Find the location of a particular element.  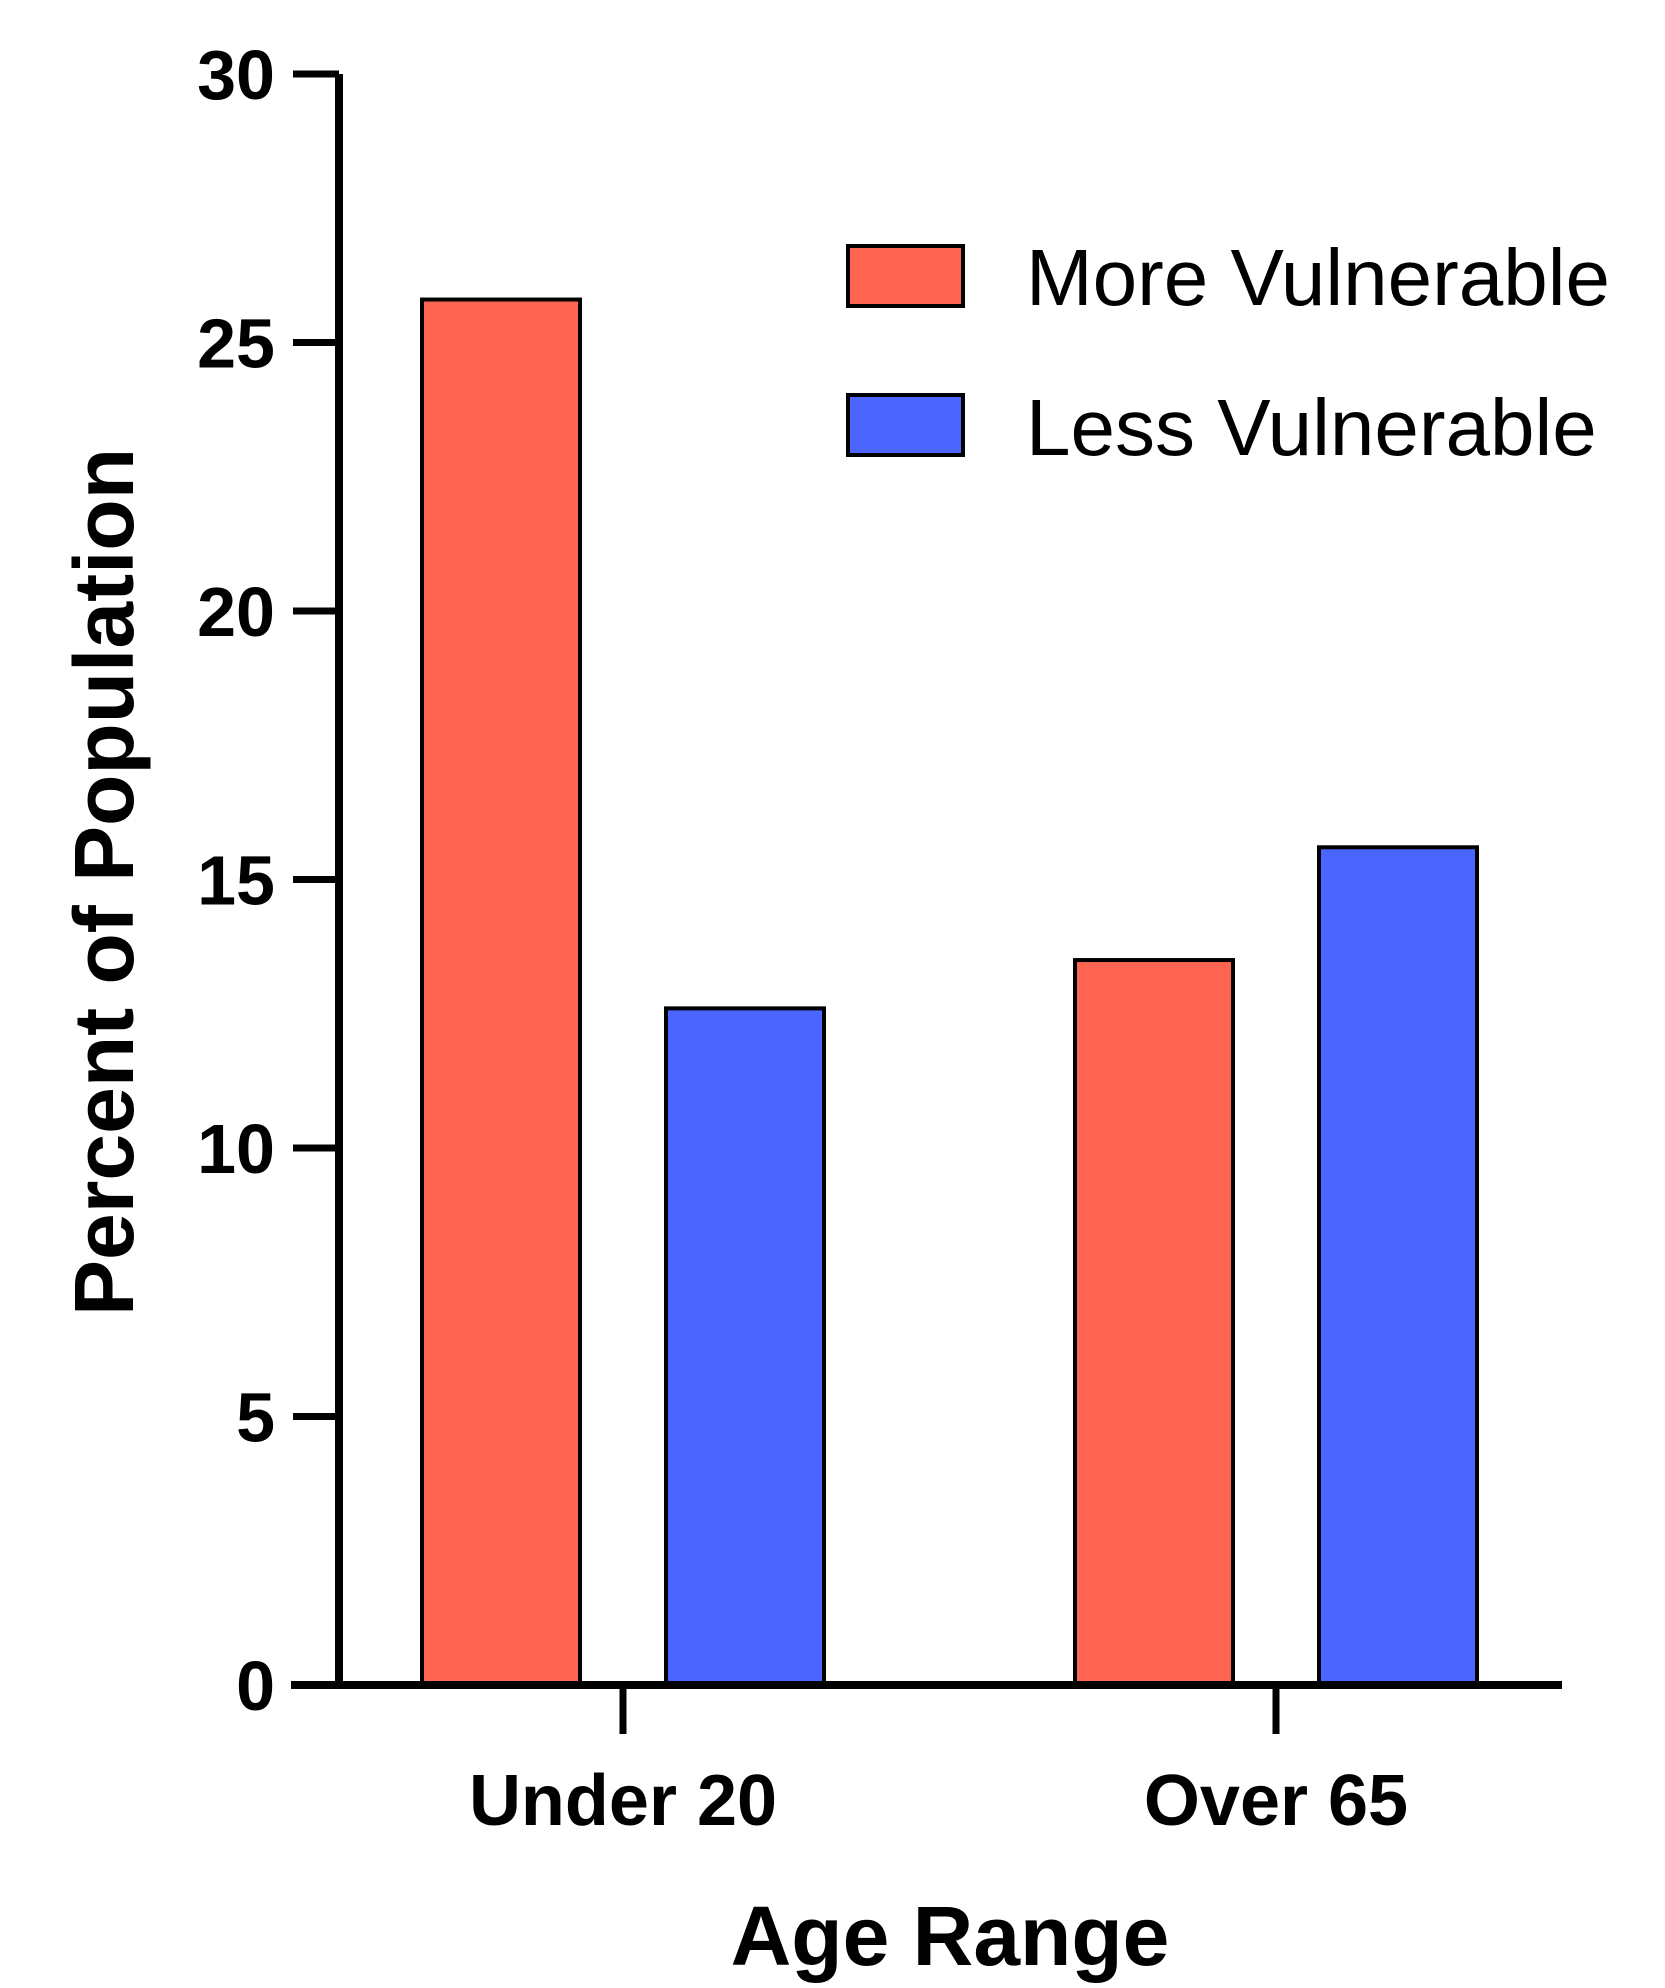

x-axis-title: Age Range is located at coordinates (950, 1936).